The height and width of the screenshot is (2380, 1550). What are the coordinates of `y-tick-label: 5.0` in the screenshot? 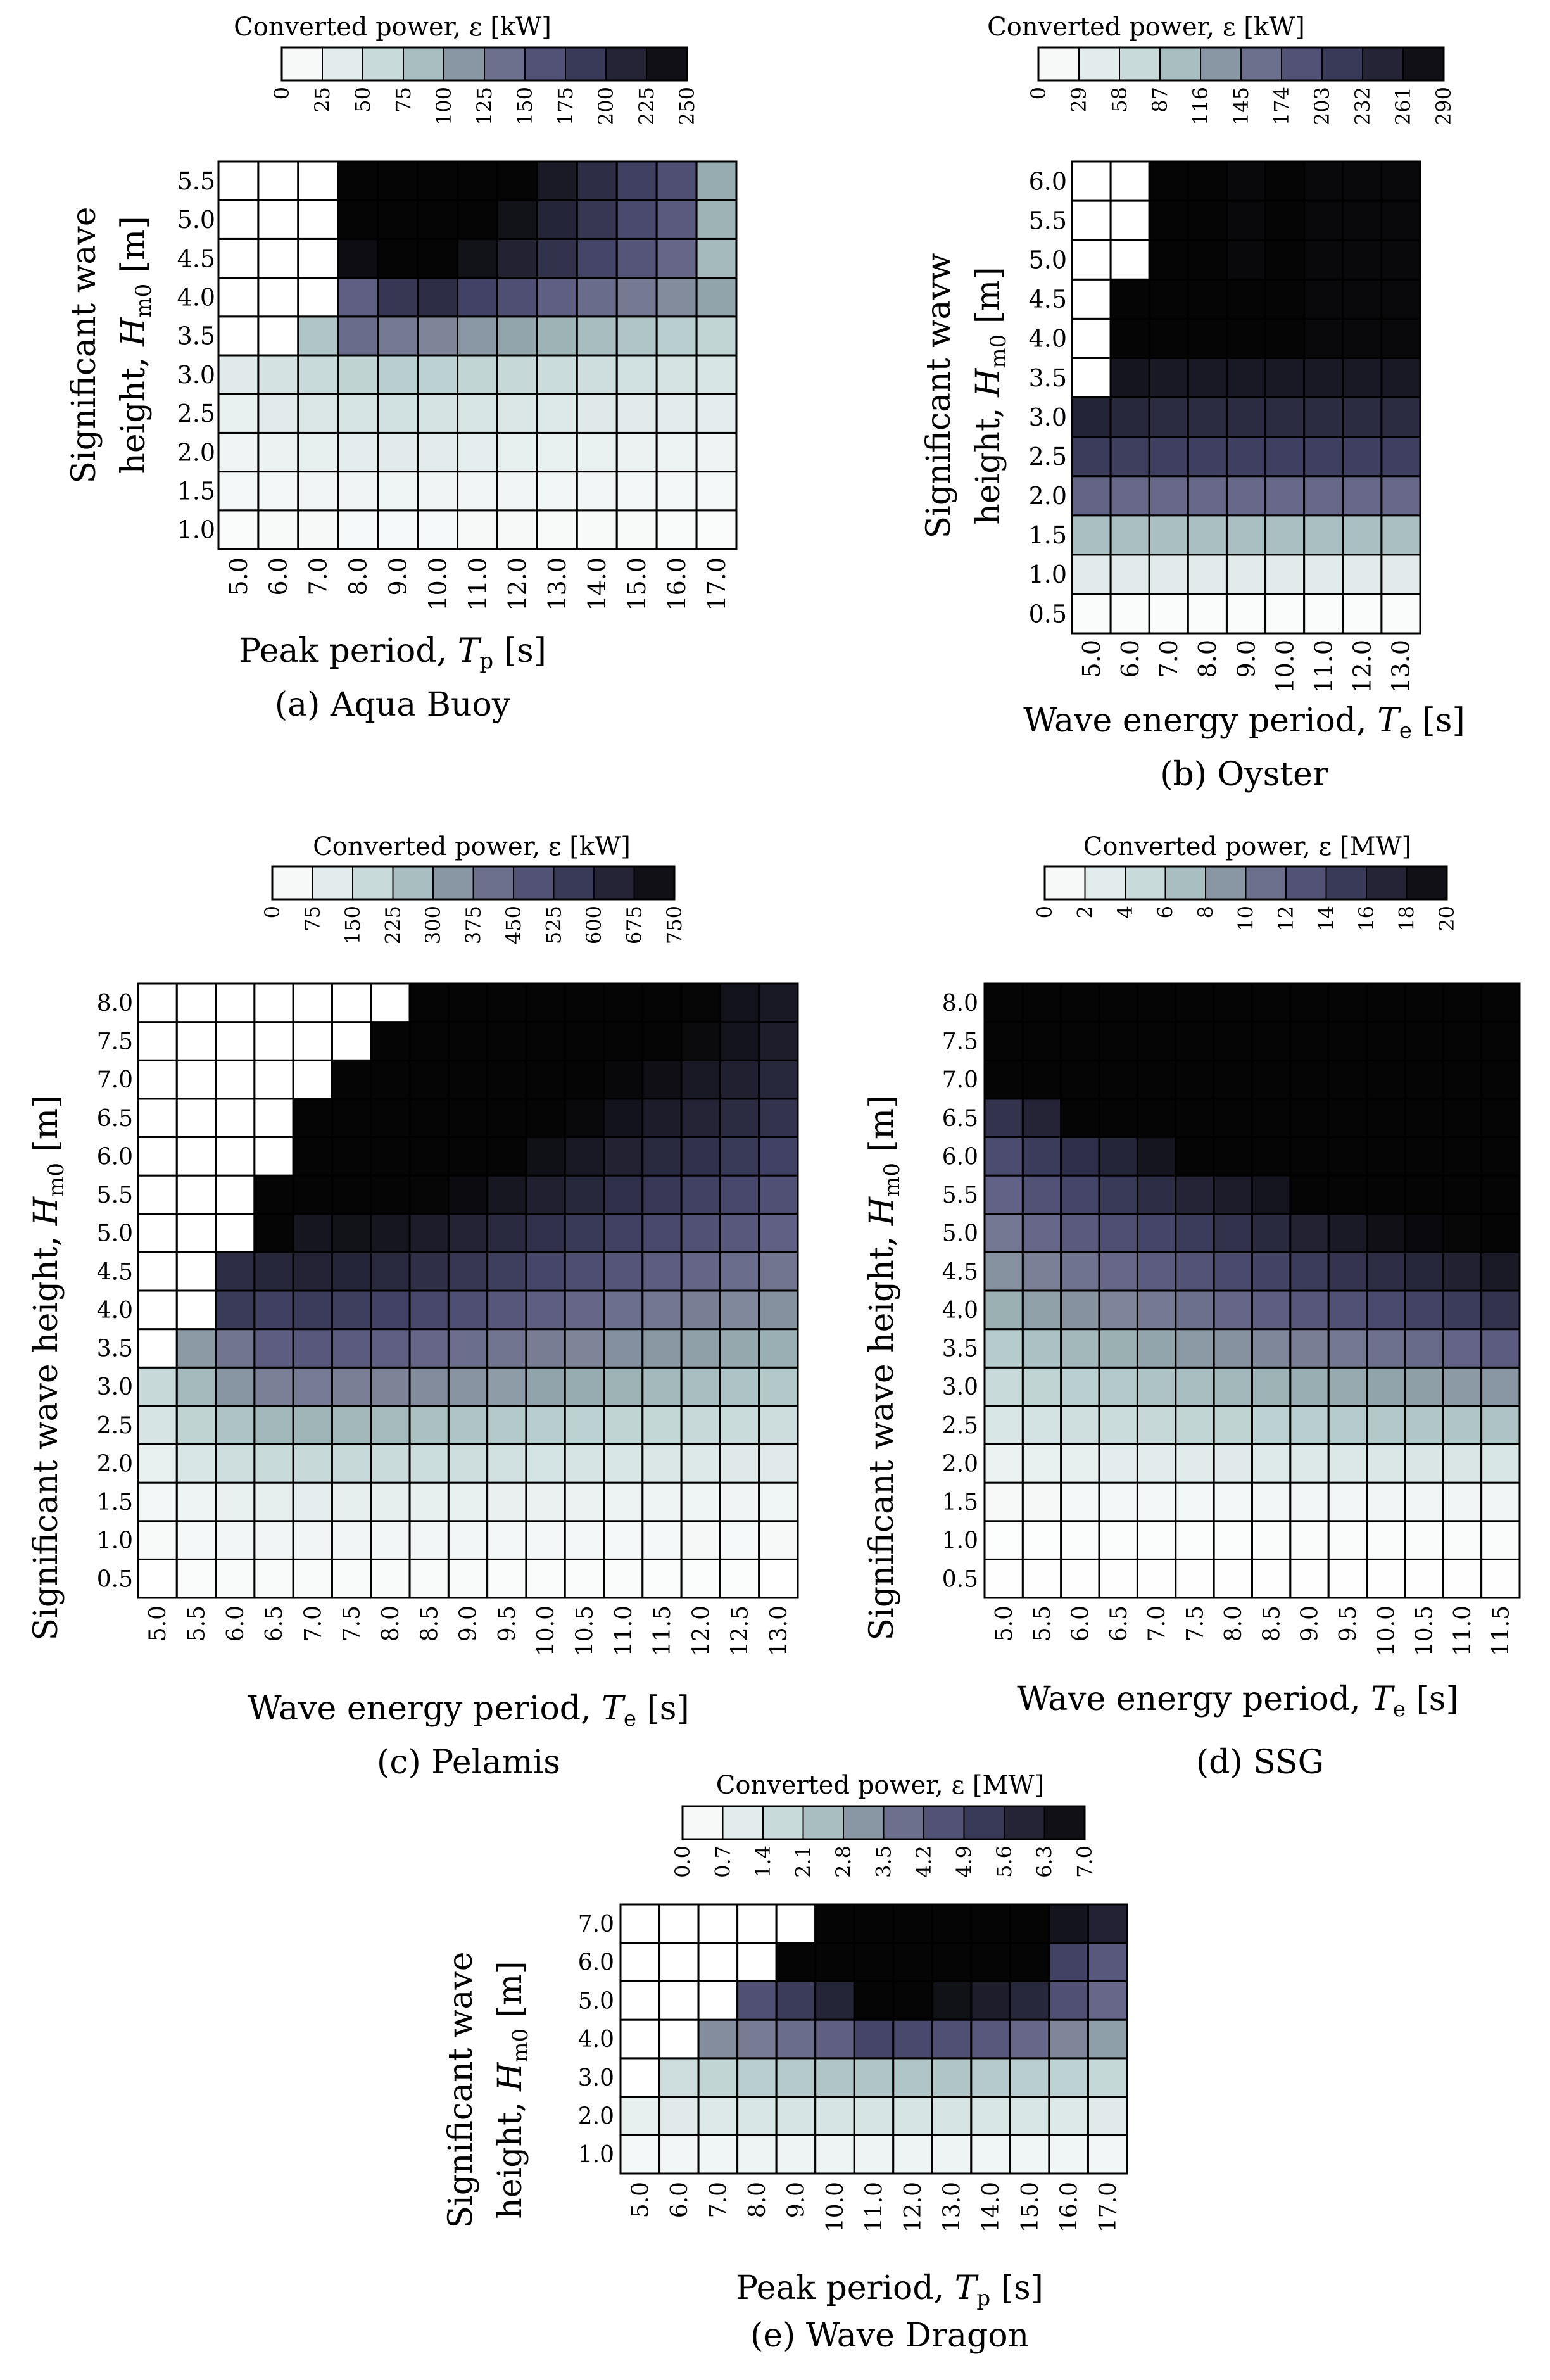 It's located at (1048, 260).